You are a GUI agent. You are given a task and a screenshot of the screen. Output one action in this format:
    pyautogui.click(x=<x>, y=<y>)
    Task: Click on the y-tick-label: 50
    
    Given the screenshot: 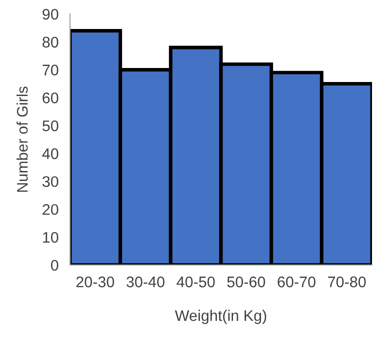 What is the action you would take?
    pyautogui.click(x=50, y=126)
    